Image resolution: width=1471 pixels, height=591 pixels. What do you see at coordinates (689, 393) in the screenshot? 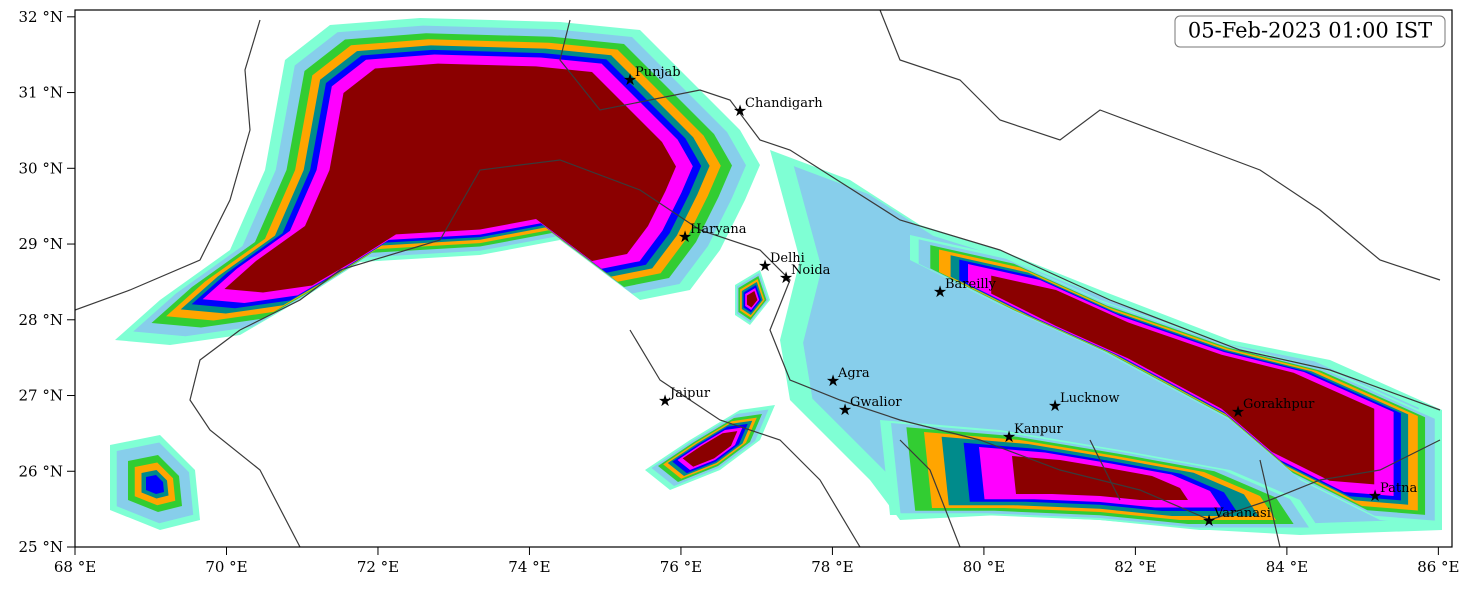
I see `city-label: Jaipur` at bounding box center [689, 393].